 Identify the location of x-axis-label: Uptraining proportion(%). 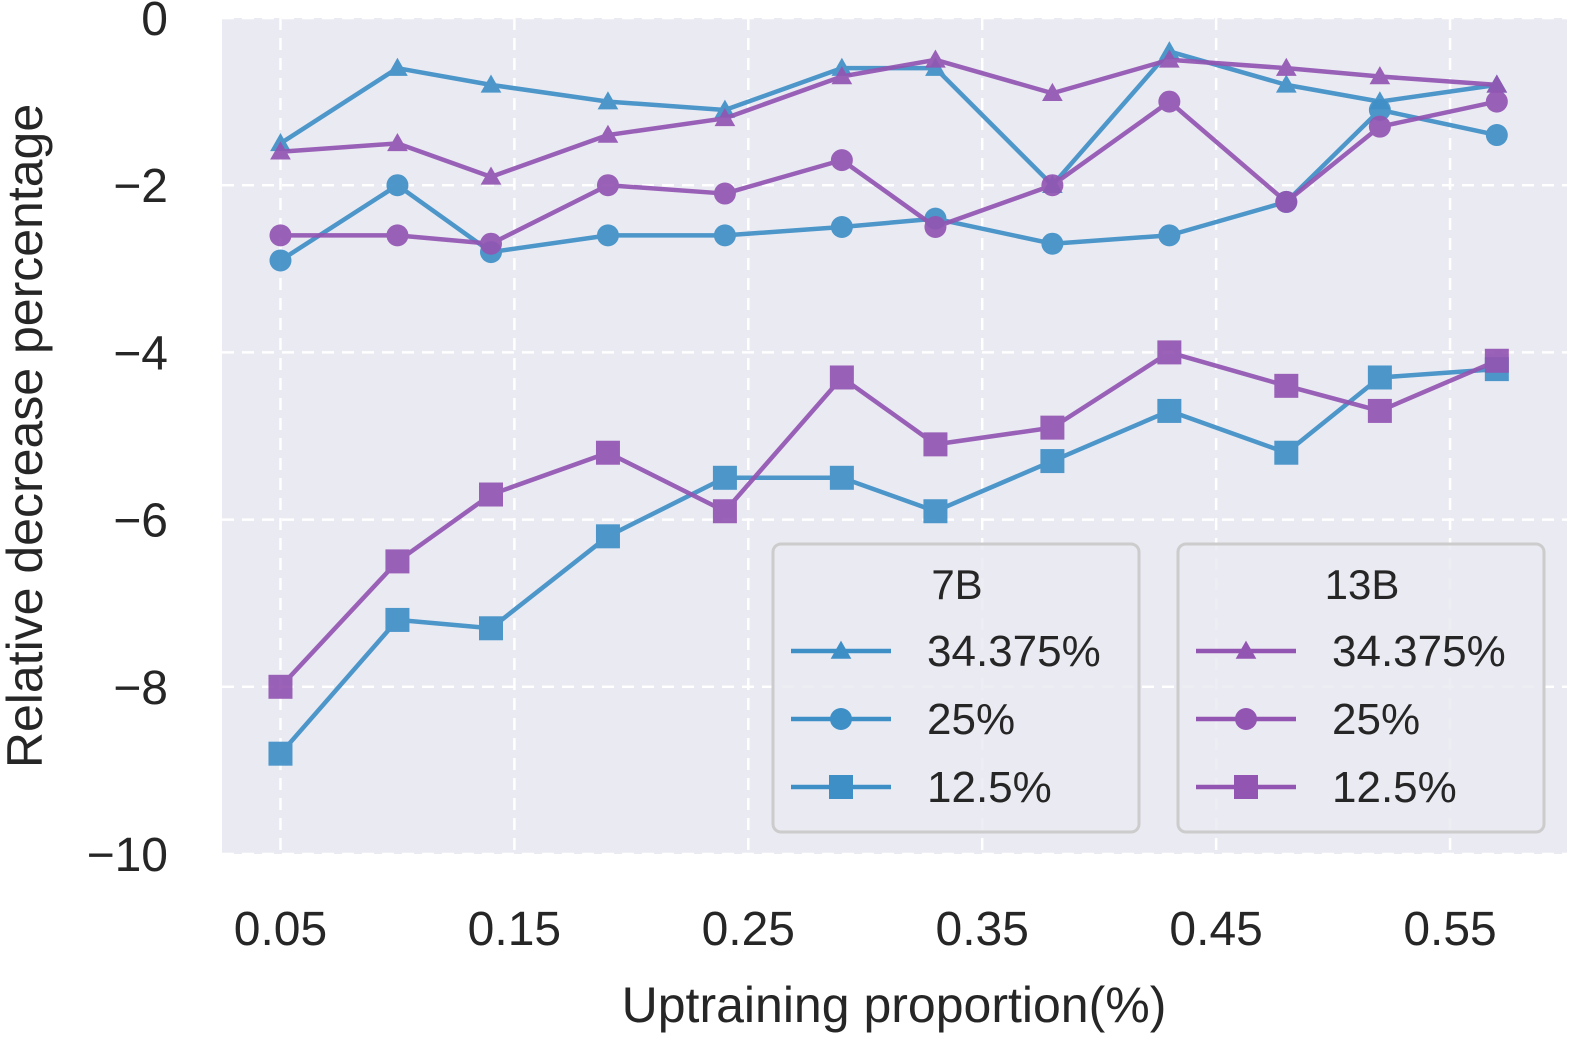
(894, 1005).